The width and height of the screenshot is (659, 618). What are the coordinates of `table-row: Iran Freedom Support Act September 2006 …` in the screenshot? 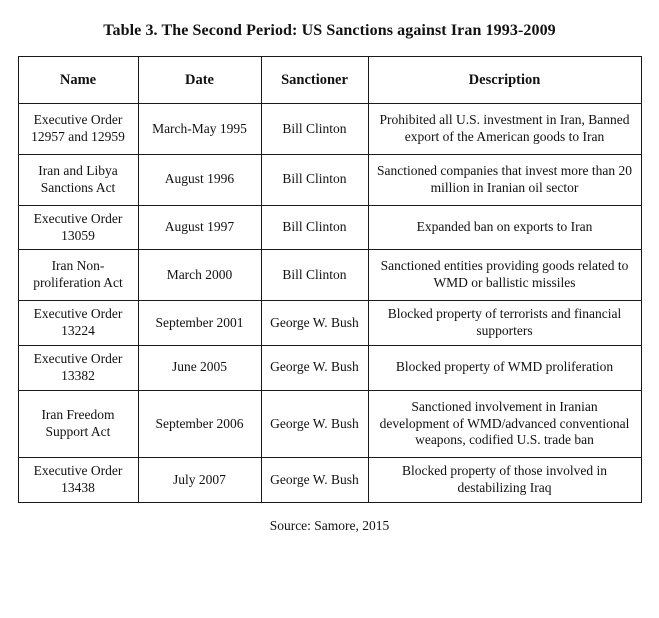 It's located at (329, 424).